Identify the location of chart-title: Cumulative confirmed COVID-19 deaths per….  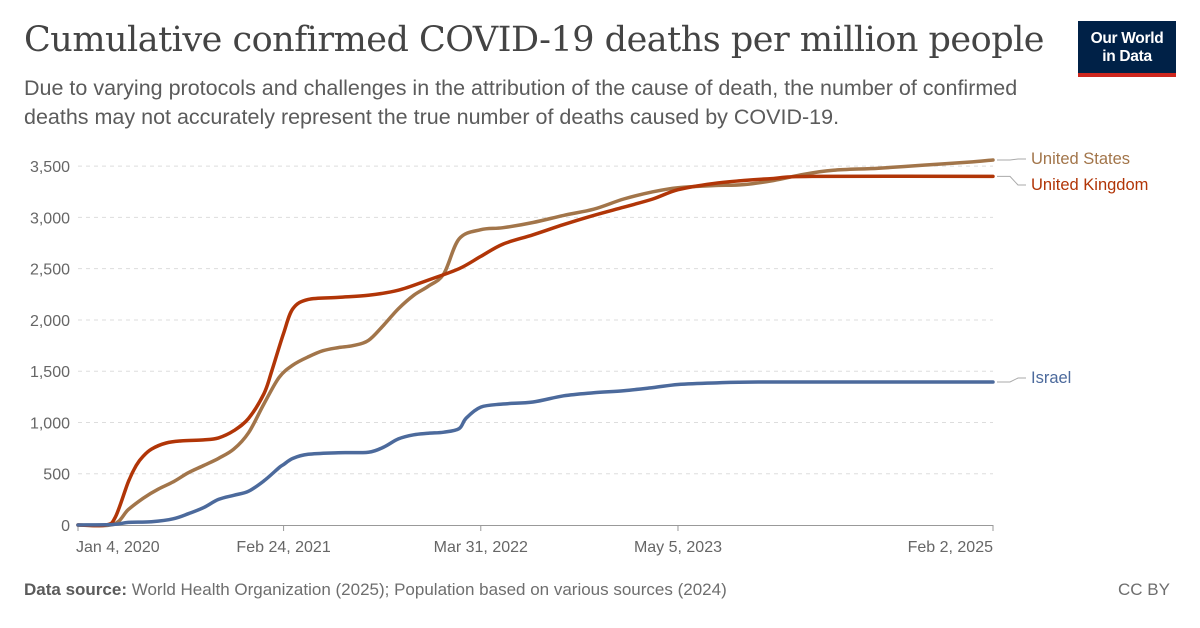
(534, 40).